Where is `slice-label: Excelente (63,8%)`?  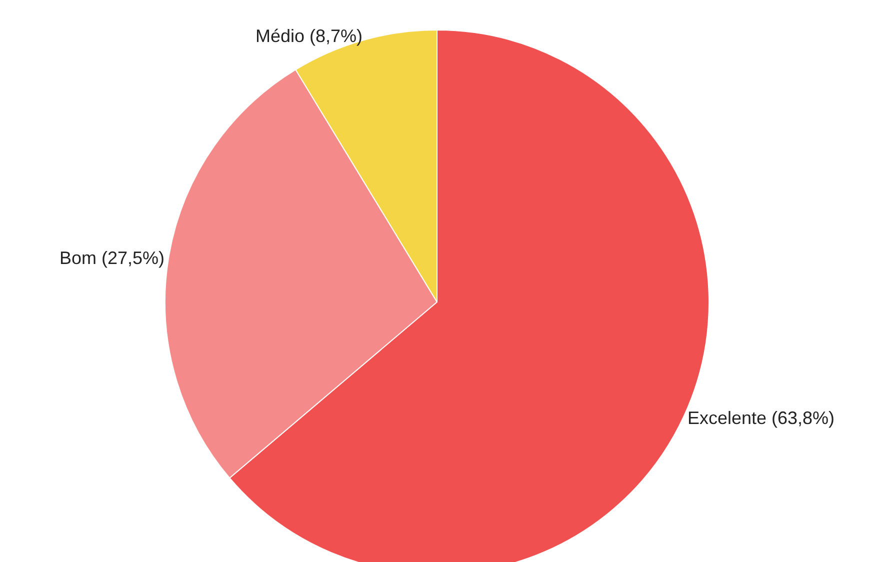 slice-label: Excelente (63,8%) is located at coordinates (761, 418).